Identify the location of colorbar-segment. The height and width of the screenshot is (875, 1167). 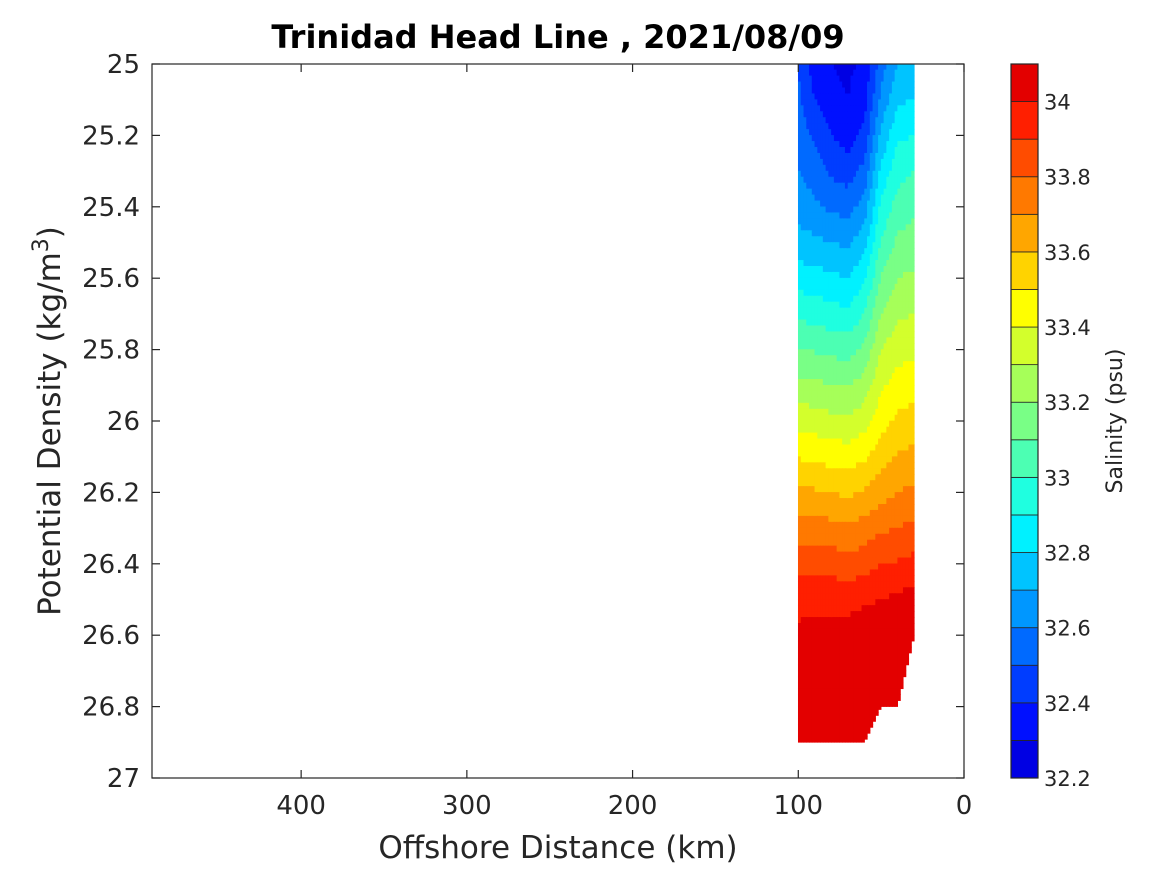
(1024, 609).